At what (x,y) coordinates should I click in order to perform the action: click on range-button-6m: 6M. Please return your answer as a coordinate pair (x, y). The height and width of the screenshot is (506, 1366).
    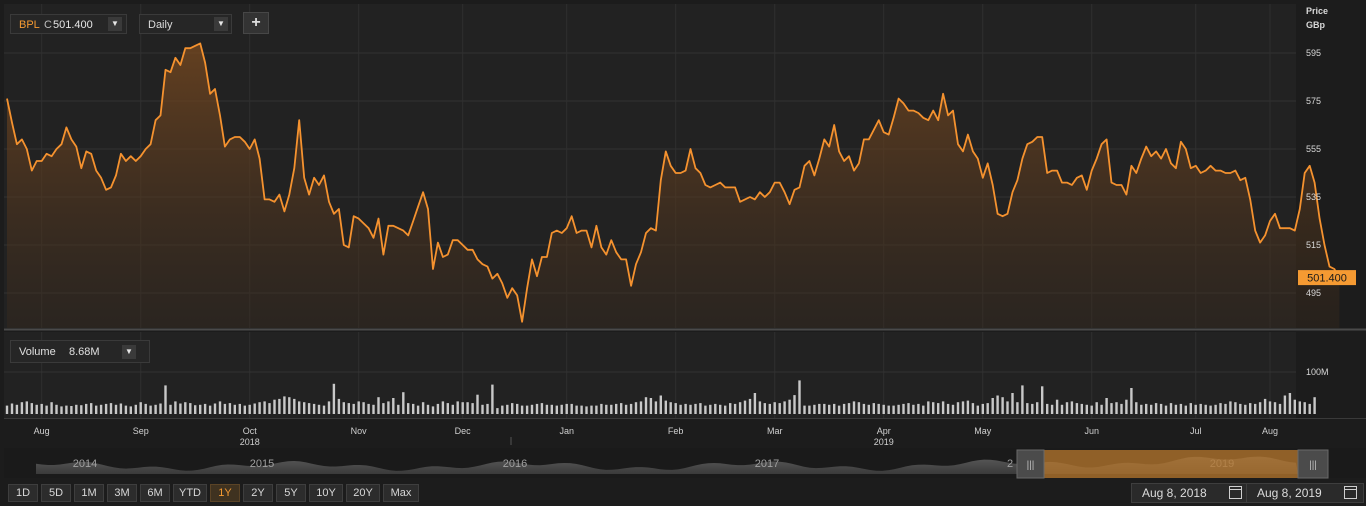
    Looking at the image, I should click on (155, 493).